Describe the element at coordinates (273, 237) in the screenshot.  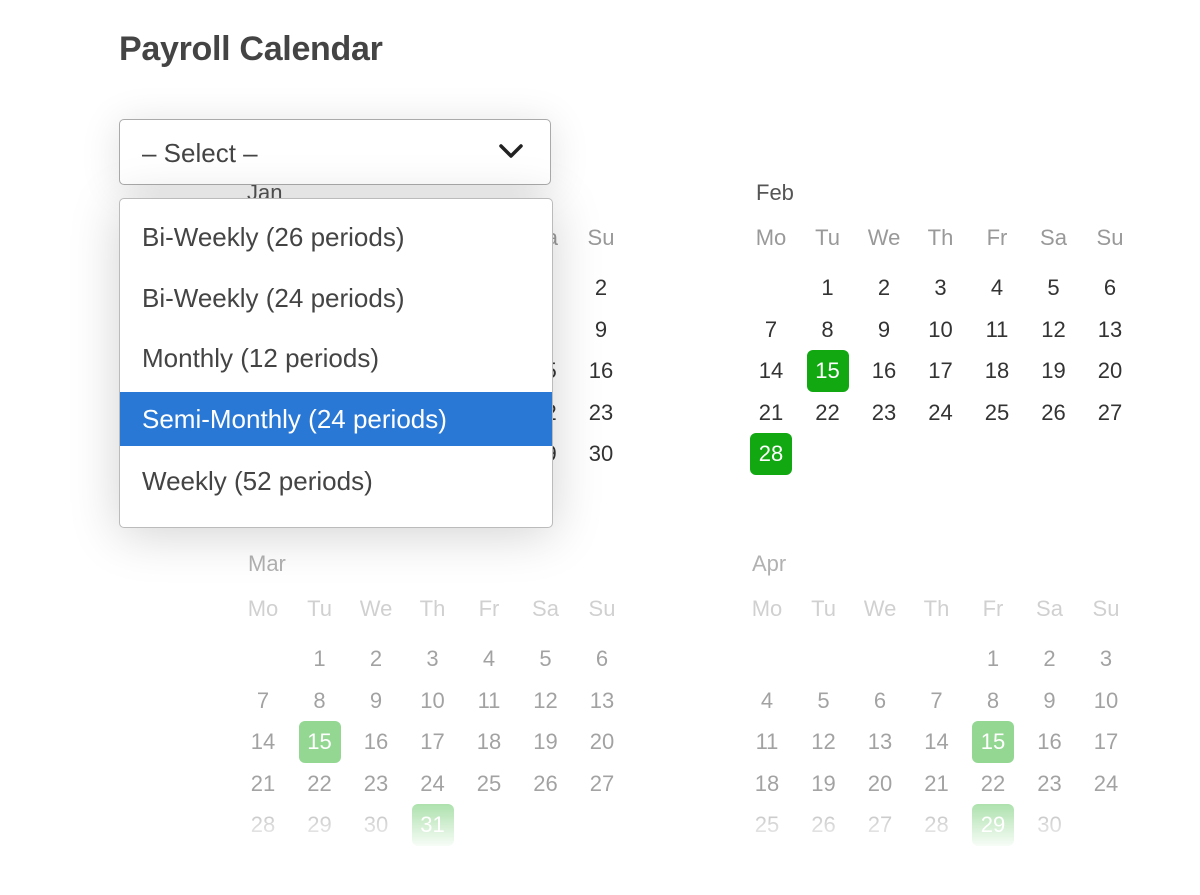
I see `dropdown-option: Bi-Weekly (26 periods)` at that location.